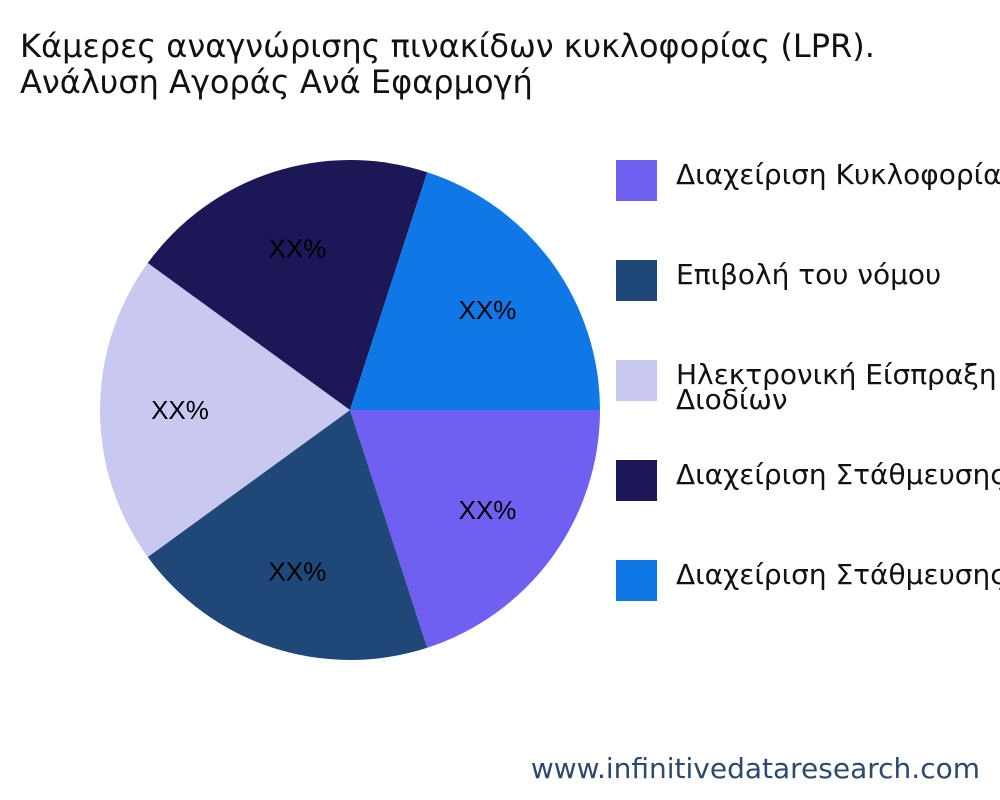  I want to click on legend-item-5: Διαχείριση Στάθμευσης, so click(808, 581).